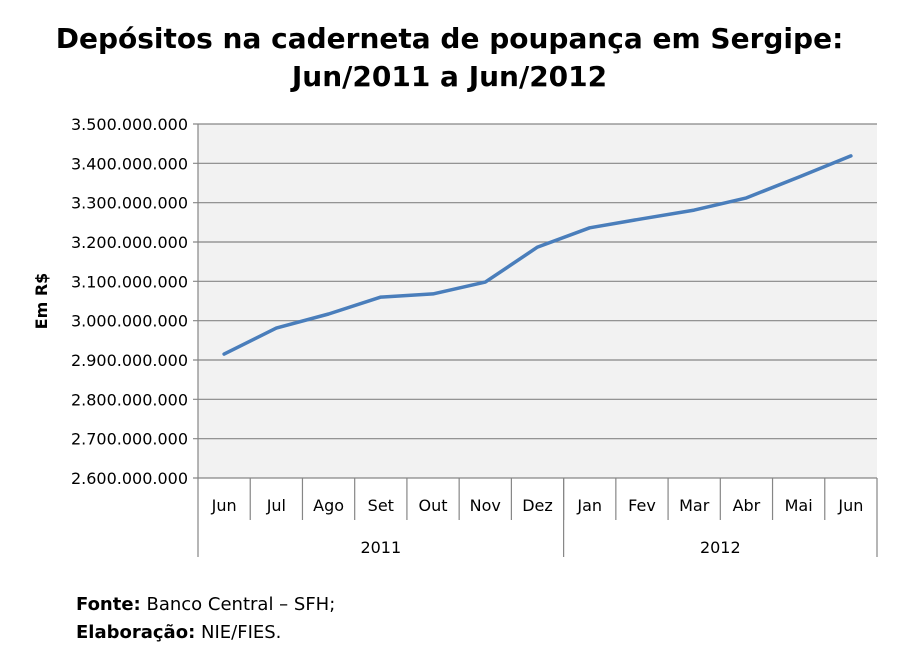  What do you see at coordinates (433, 505) in the screenshot?
I see `x-tick-label: Out` at bounding box center [433, 505].